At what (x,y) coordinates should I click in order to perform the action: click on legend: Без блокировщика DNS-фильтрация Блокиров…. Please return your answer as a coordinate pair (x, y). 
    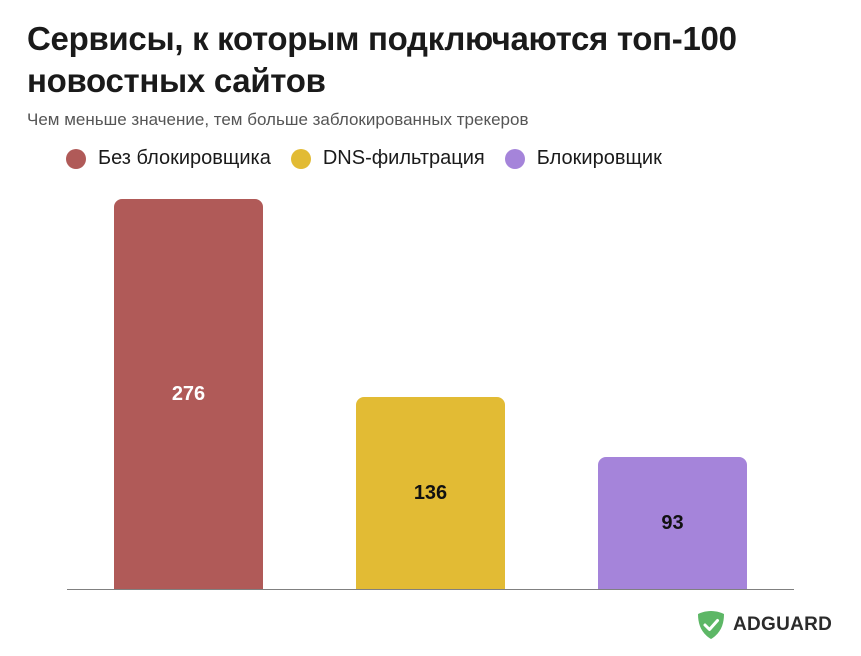
    Looking at the image, I should click on (374, 158).